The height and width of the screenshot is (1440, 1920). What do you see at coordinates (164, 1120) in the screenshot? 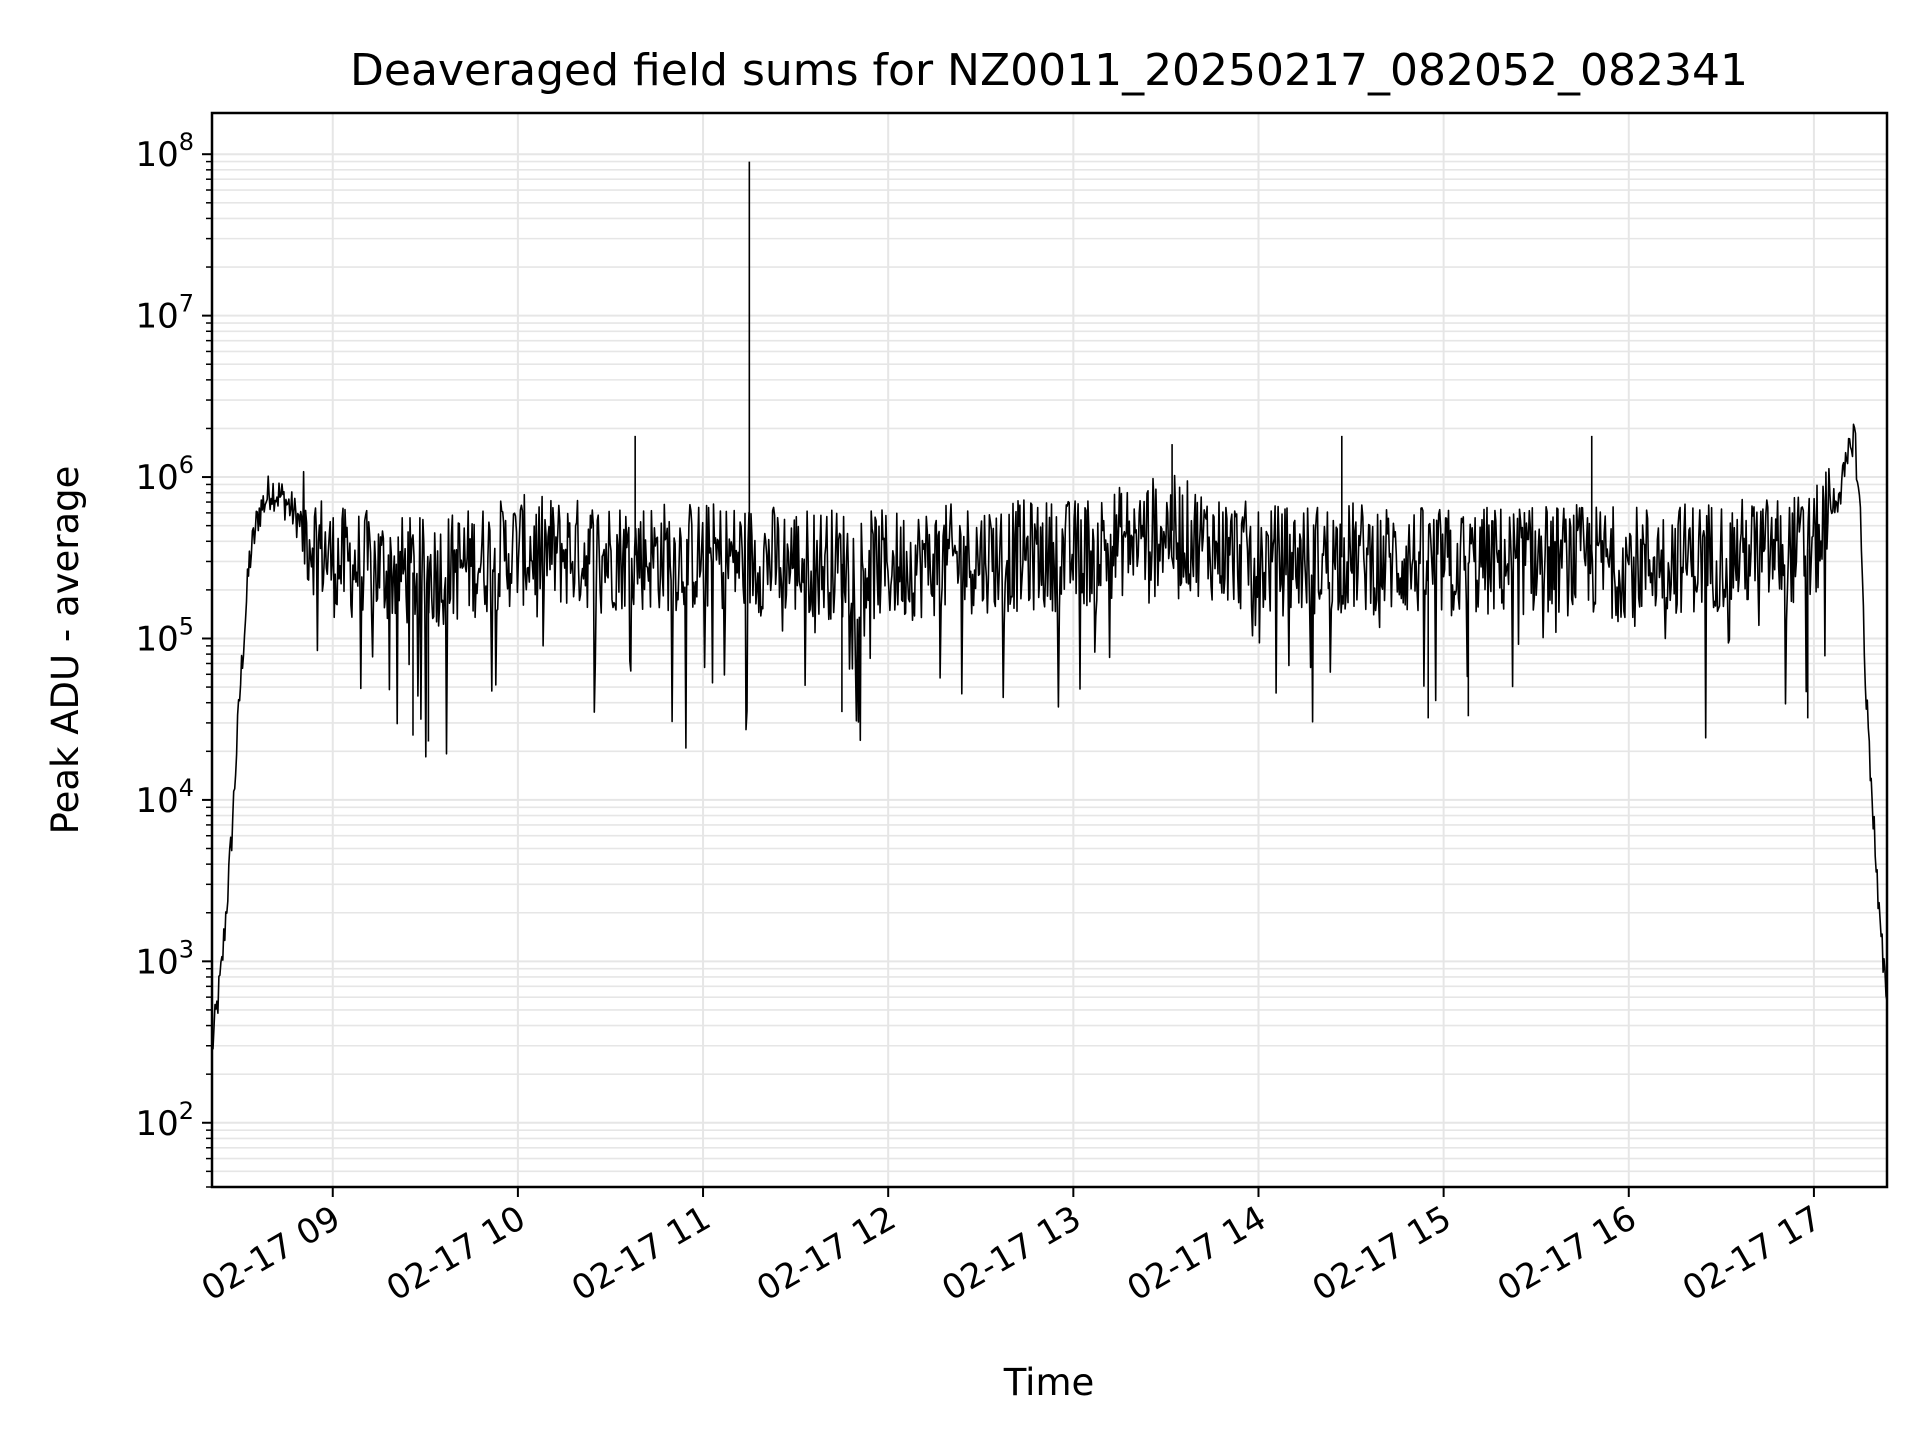
I see `y-tick-label: 10²` at bounding box center [164, 1120].